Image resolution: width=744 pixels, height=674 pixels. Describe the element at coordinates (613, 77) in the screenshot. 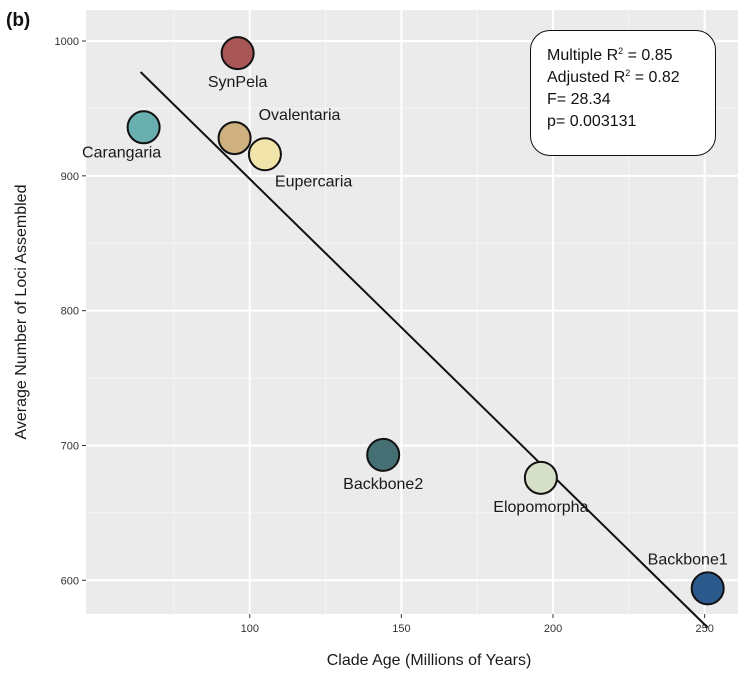

I see `stat-adjusted-r2: Adjusted R2 = 0.82` at that location.